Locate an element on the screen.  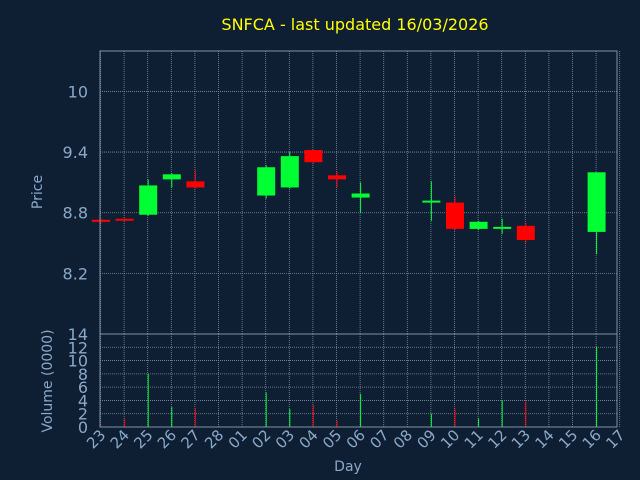
volume-tick-label: 8 is located at coordinates (83, 374).